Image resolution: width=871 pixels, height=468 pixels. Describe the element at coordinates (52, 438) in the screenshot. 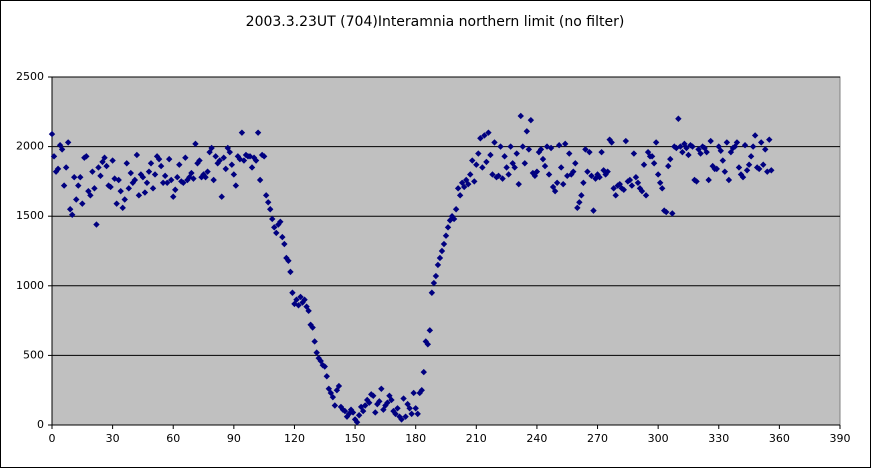

I see `x-tick-label: 0` at that location.